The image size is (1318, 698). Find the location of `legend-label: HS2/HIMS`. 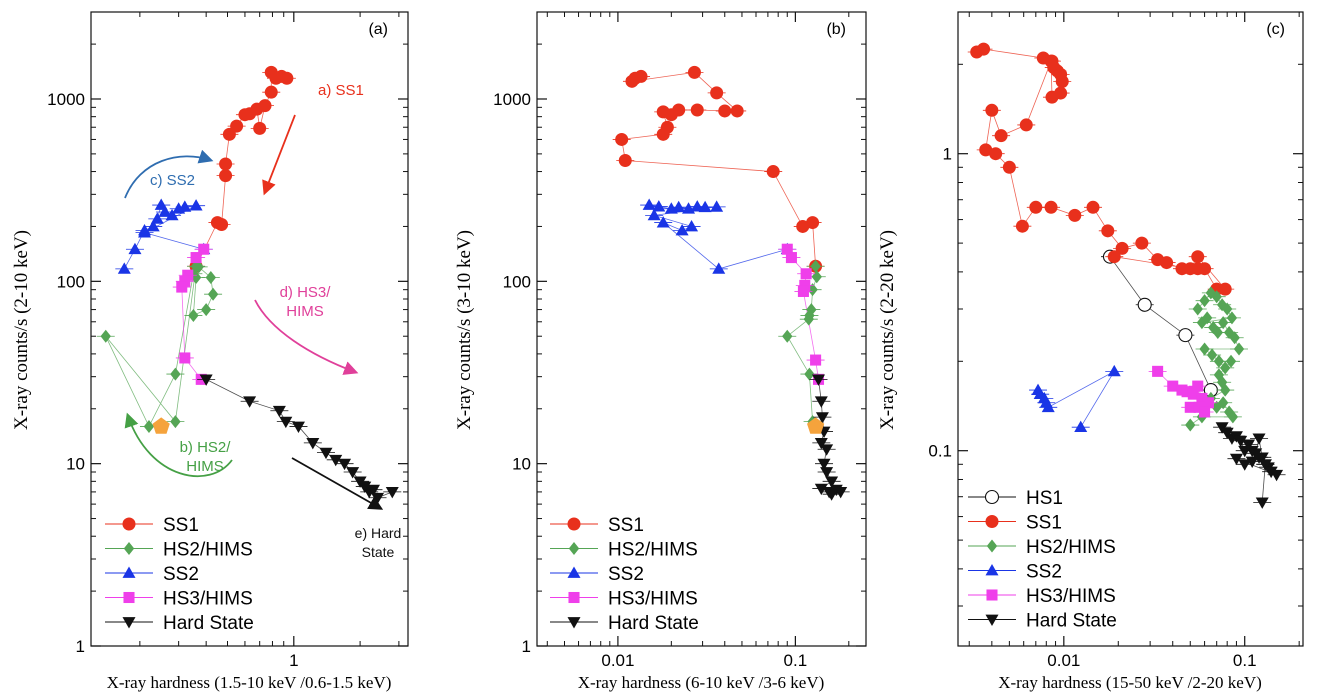

legend-label: HS2/HIMS is located at coordinates (1071, 547).